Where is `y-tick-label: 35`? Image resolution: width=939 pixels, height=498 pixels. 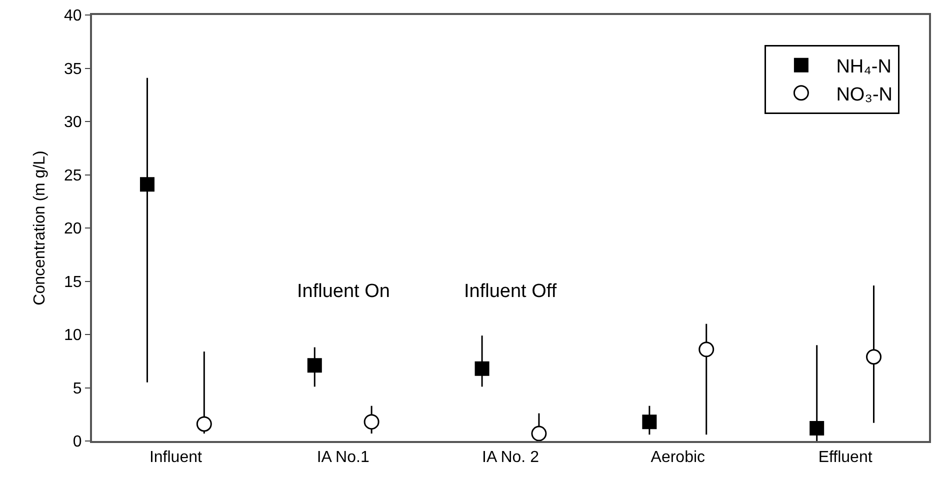 y-tick-label: 35 is located at coordinates (73, 69).